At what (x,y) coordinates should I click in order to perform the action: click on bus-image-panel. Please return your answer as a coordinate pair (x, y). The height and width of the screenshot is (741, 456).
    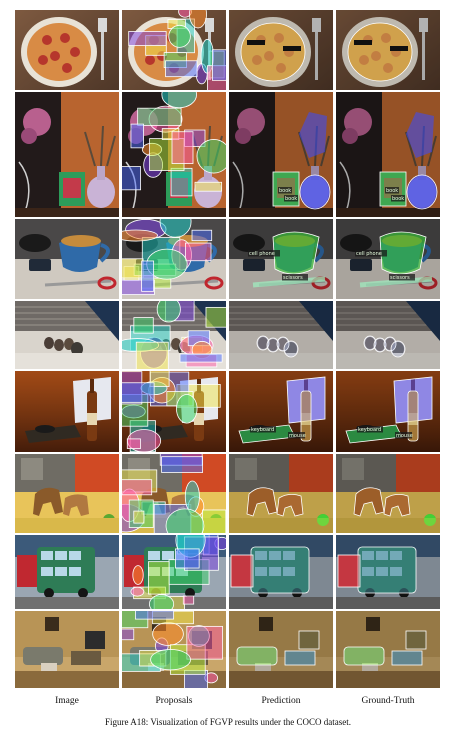
    Looking at the image, I should click on (67, 572).